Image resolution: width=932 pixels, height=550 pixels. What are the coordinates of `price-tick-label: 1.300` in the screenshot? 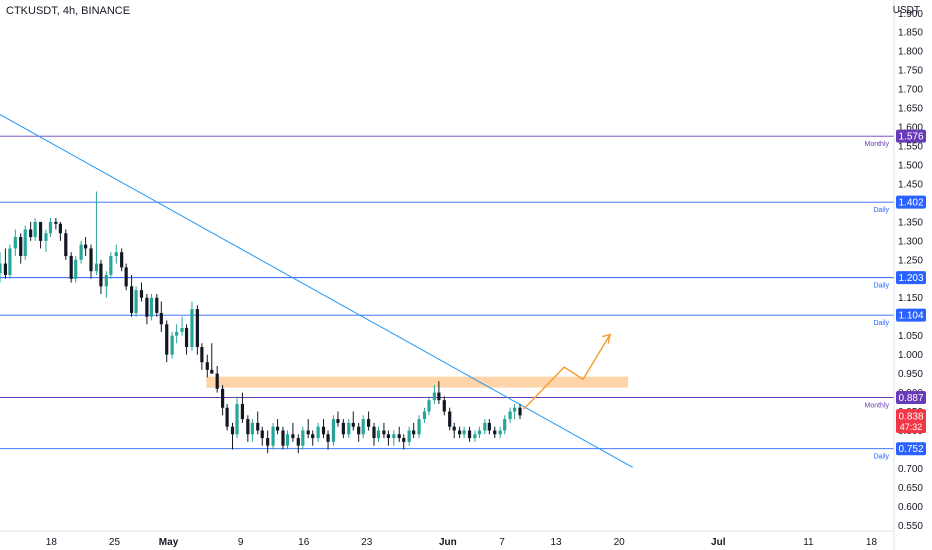 It's located at (910, 241).